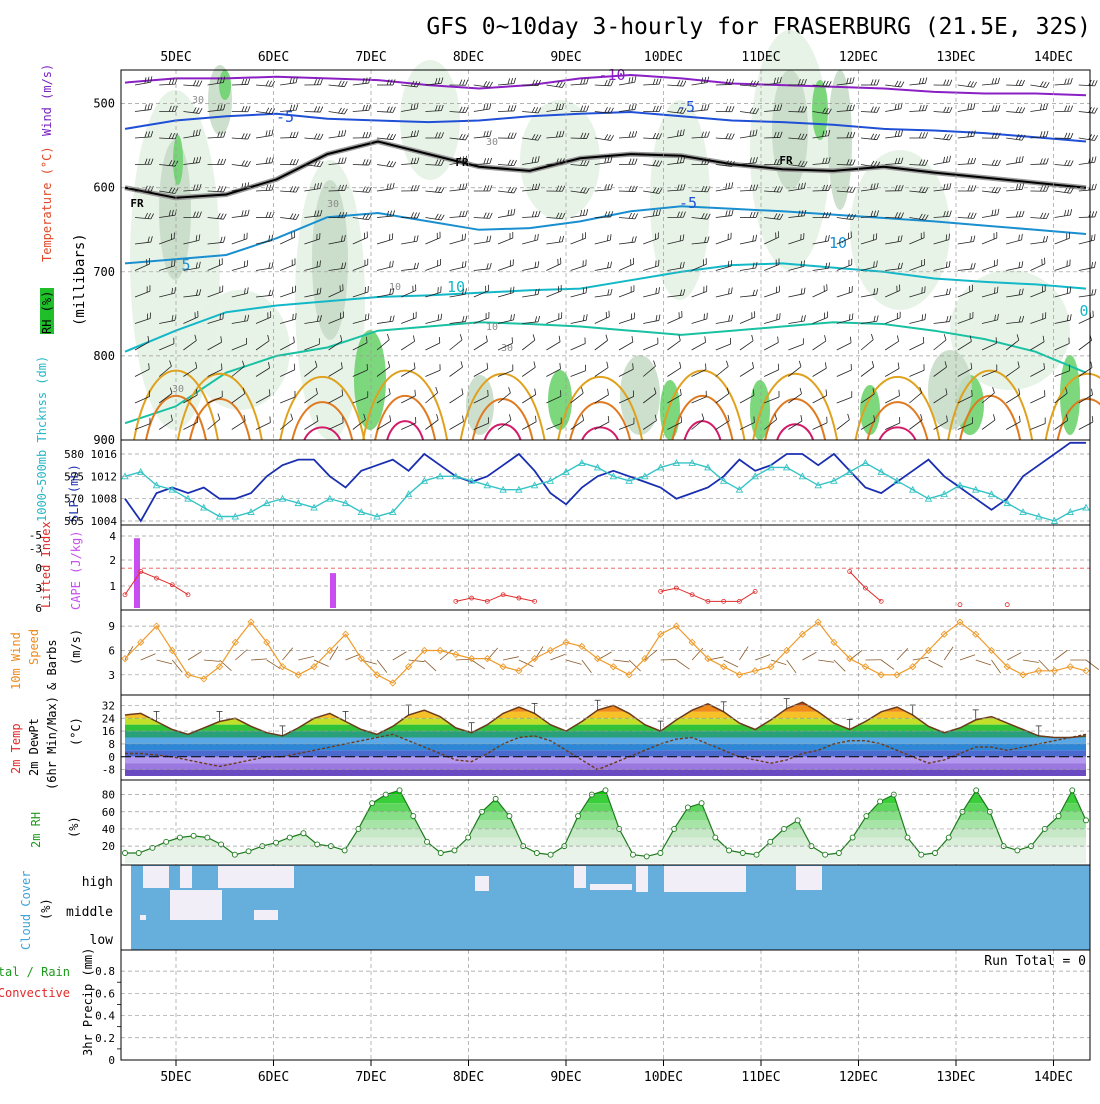 The image size is (1100, 1104). Describe the element at coordinates (109, 718) in the screenshot. I see `temp-tick-label: 24` at that location.